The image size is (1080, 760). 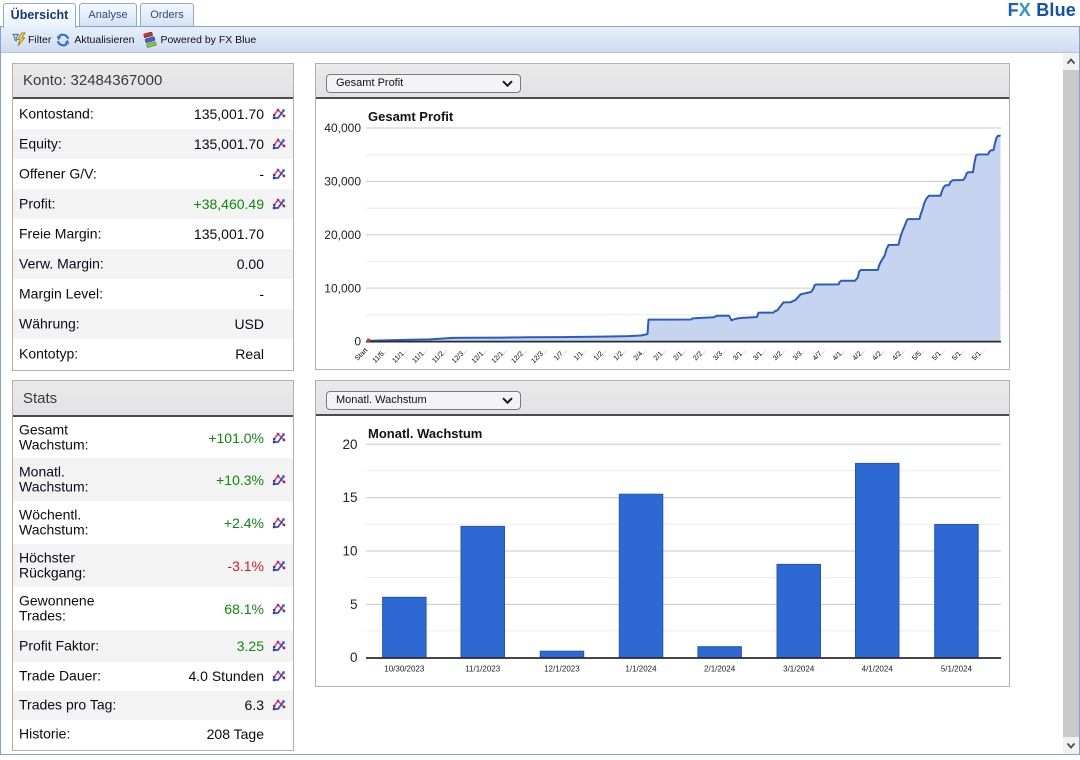 I want to click on svg-text: 30,000, so click(x=342, y=182).